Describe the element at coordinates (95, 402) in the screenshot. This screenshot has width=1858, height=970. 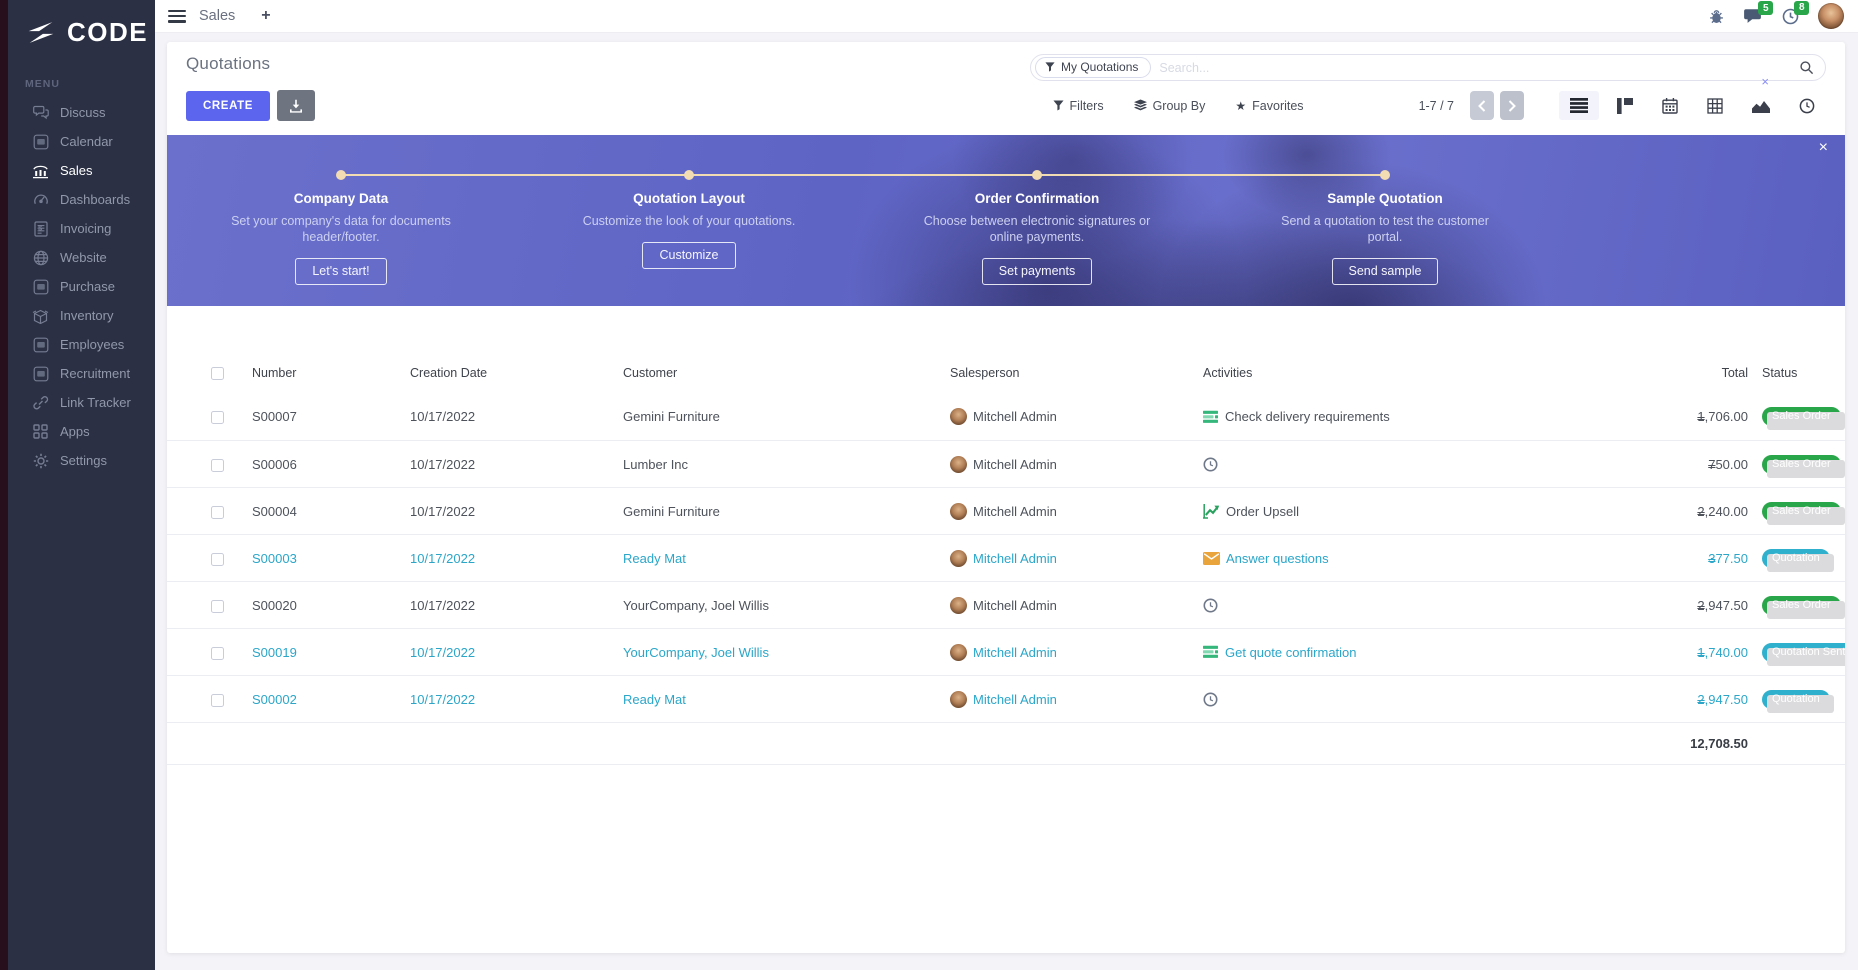
I see `sidebar-item-label: Link Tracker` at that location.